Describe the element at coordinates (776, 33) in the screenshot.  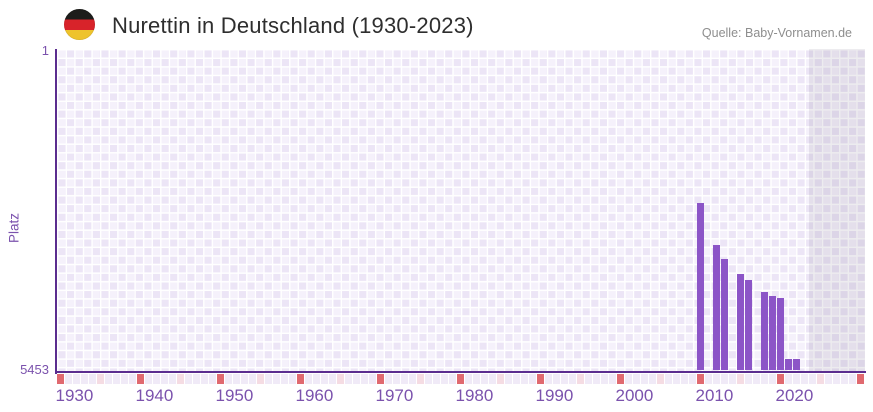
I see `source-attribution: Quelle: Baby-Vornamen.de` at that location.